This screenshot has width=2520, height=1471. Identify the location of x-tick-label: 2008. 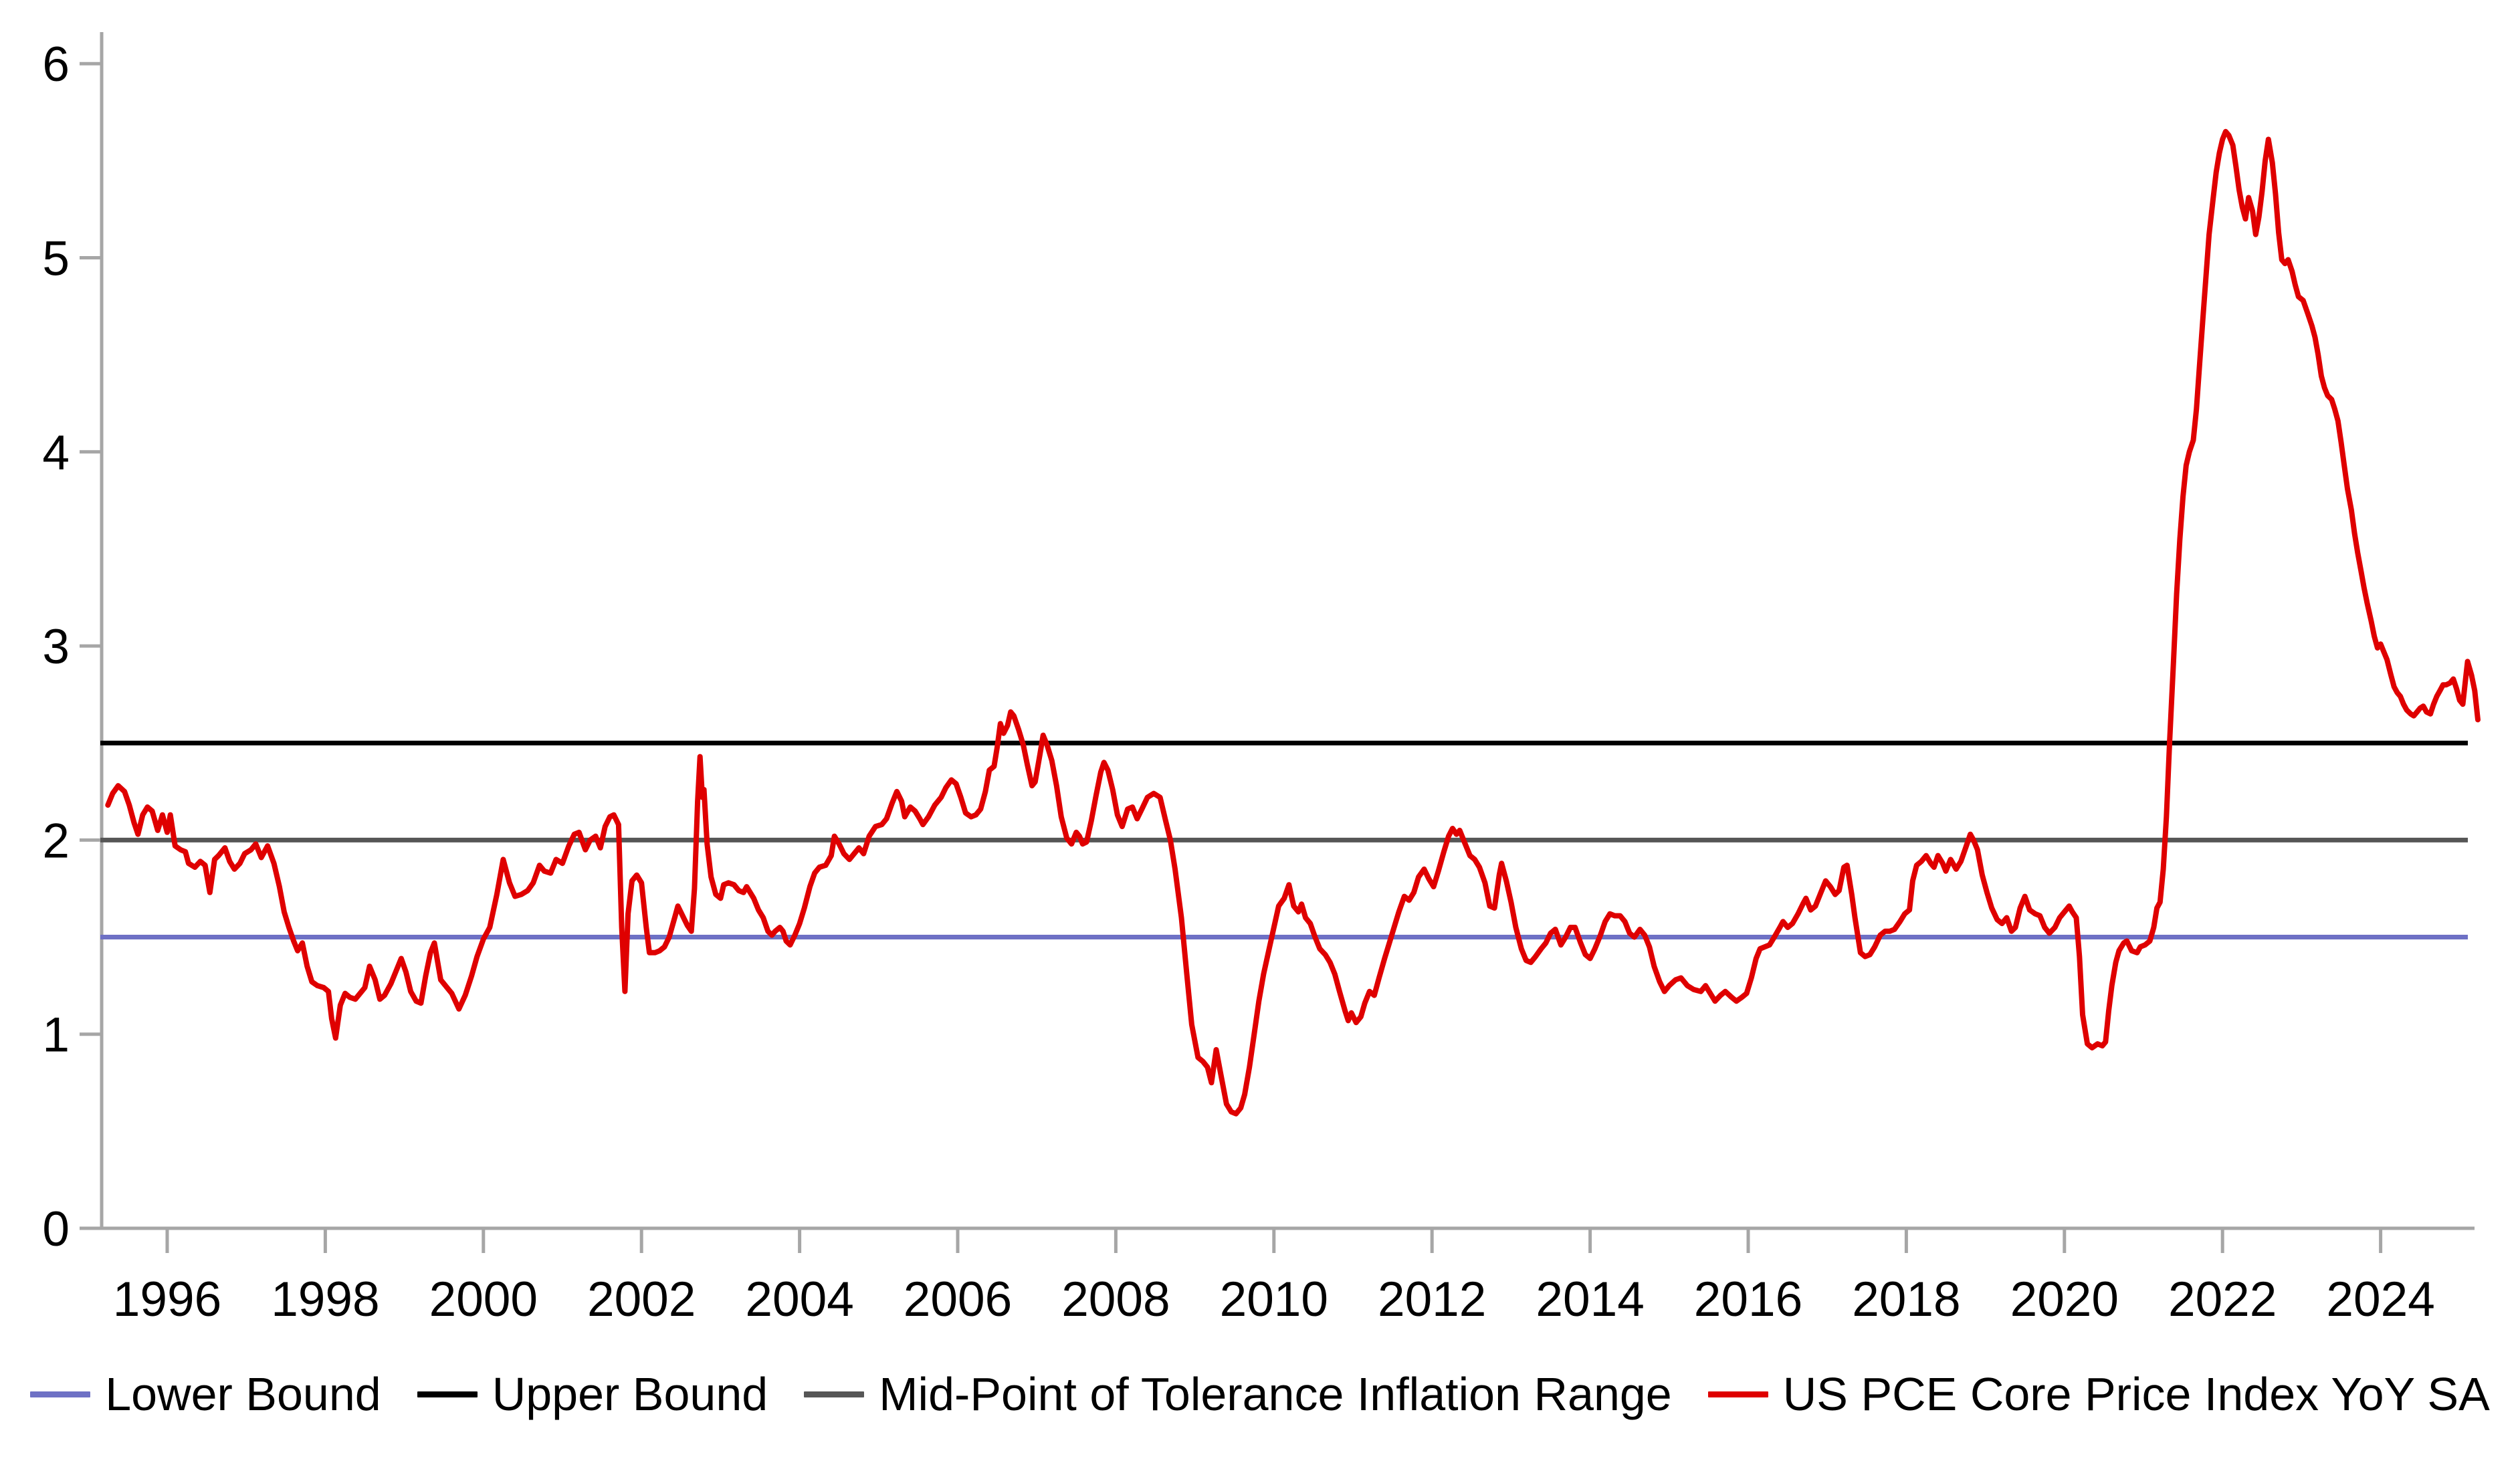
(1115, 1299).